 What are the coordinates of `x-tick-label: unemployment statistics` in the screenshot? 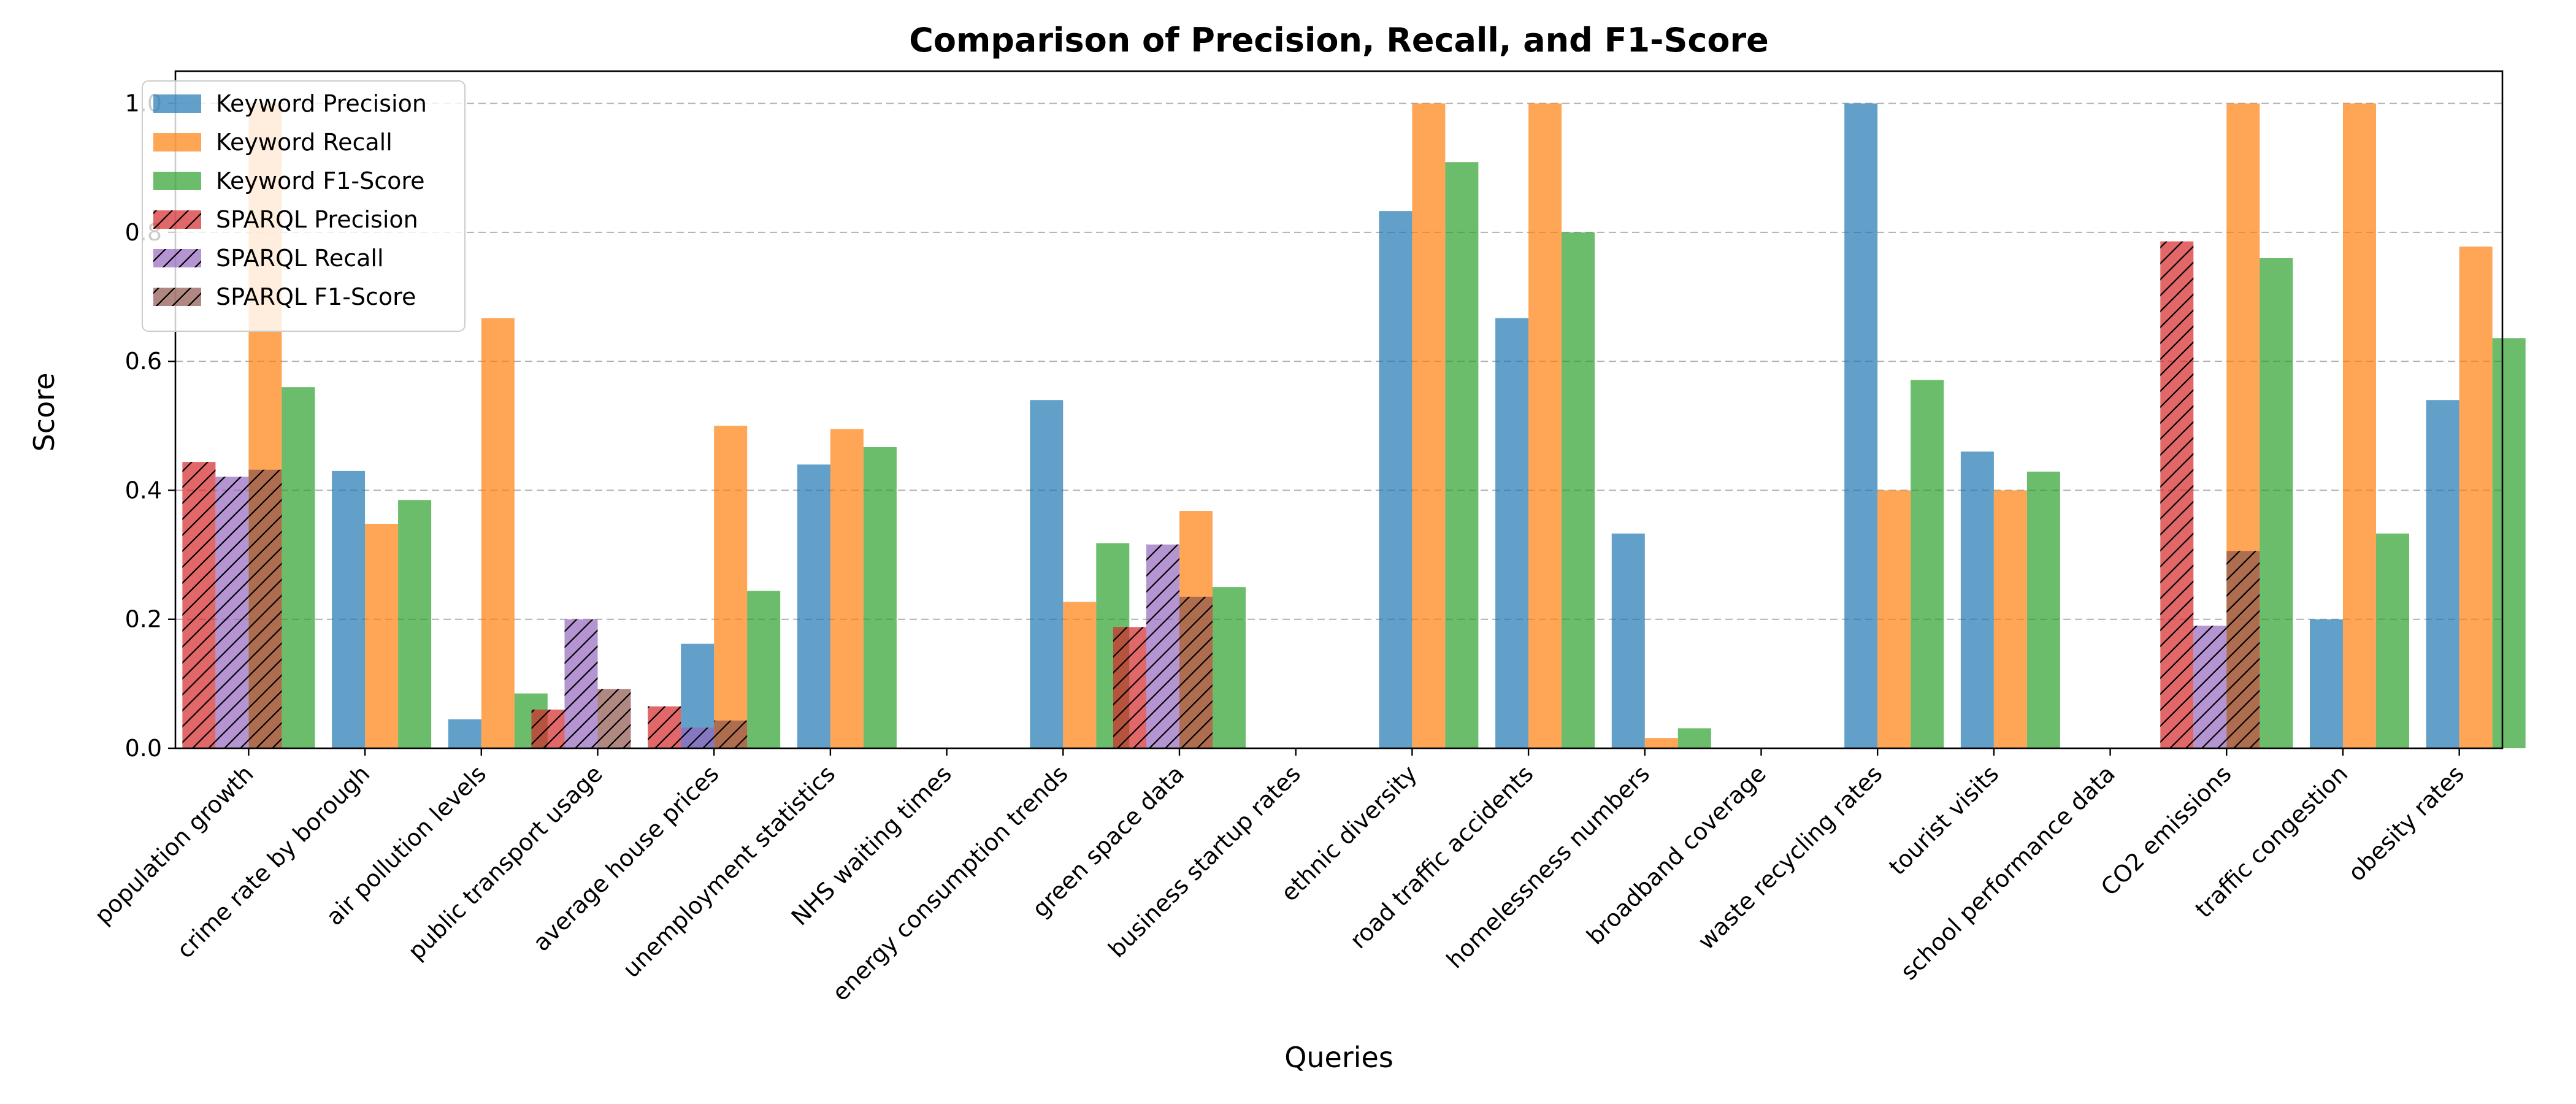 It's located at (729, 871).